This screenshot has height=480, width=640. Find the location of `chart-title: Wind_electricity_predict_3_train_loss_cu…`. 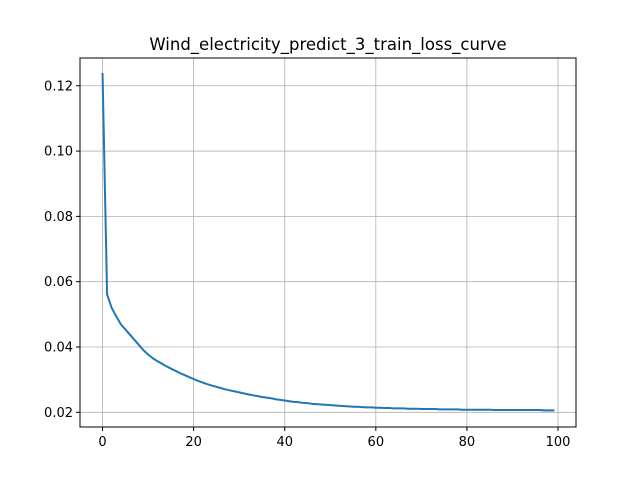

chart-title: Wind_electricity_predict_3_train_loss_cu… is located at coordinates (327, 45).